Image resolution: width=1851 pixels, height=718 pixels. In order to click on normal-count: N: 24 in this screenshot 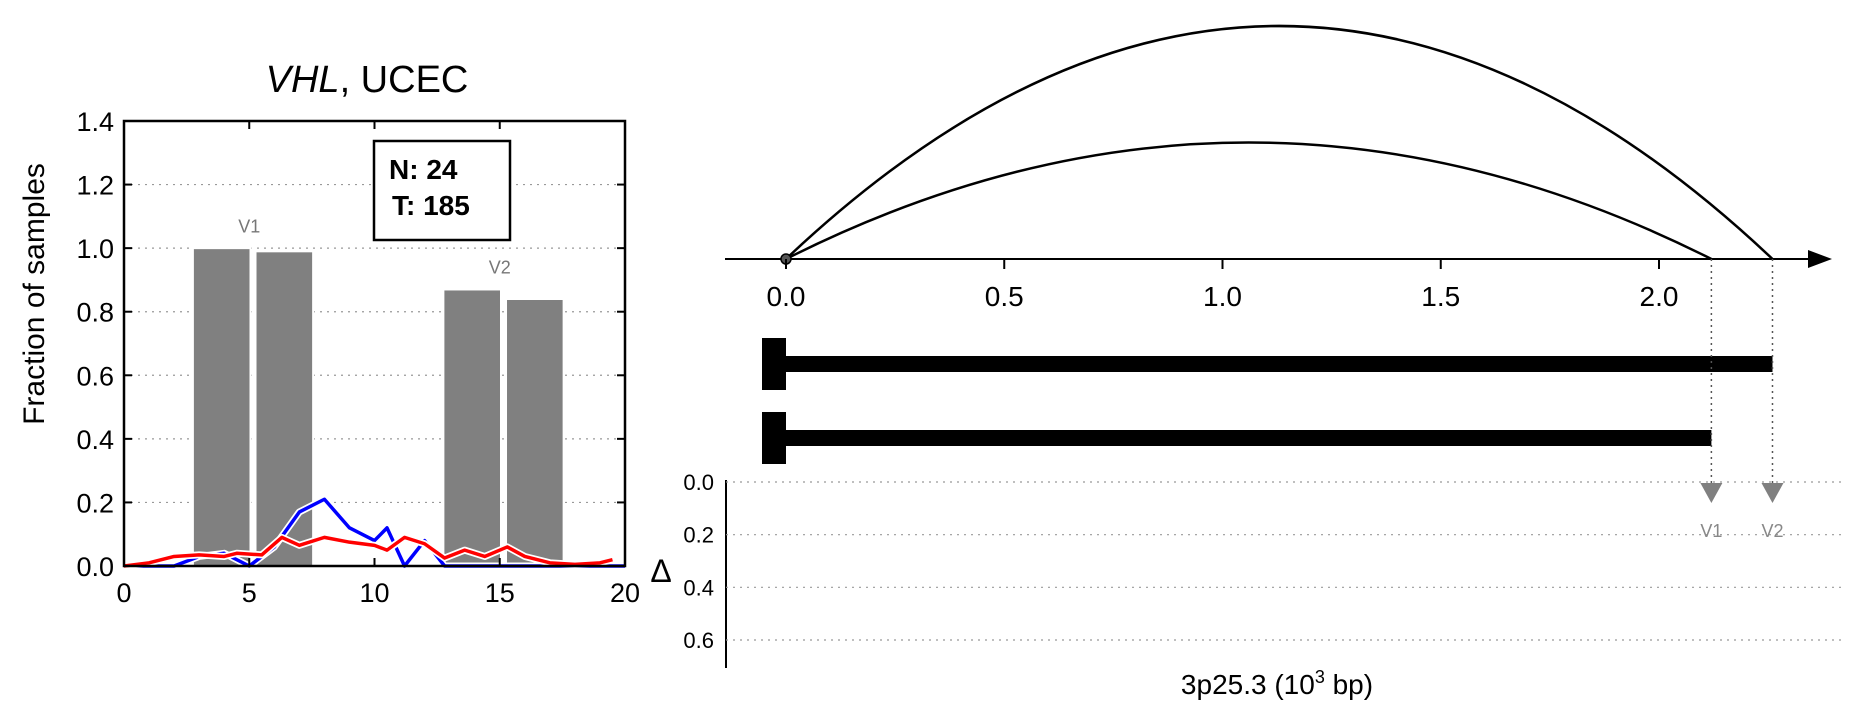, I will do `click(423, 169)`.